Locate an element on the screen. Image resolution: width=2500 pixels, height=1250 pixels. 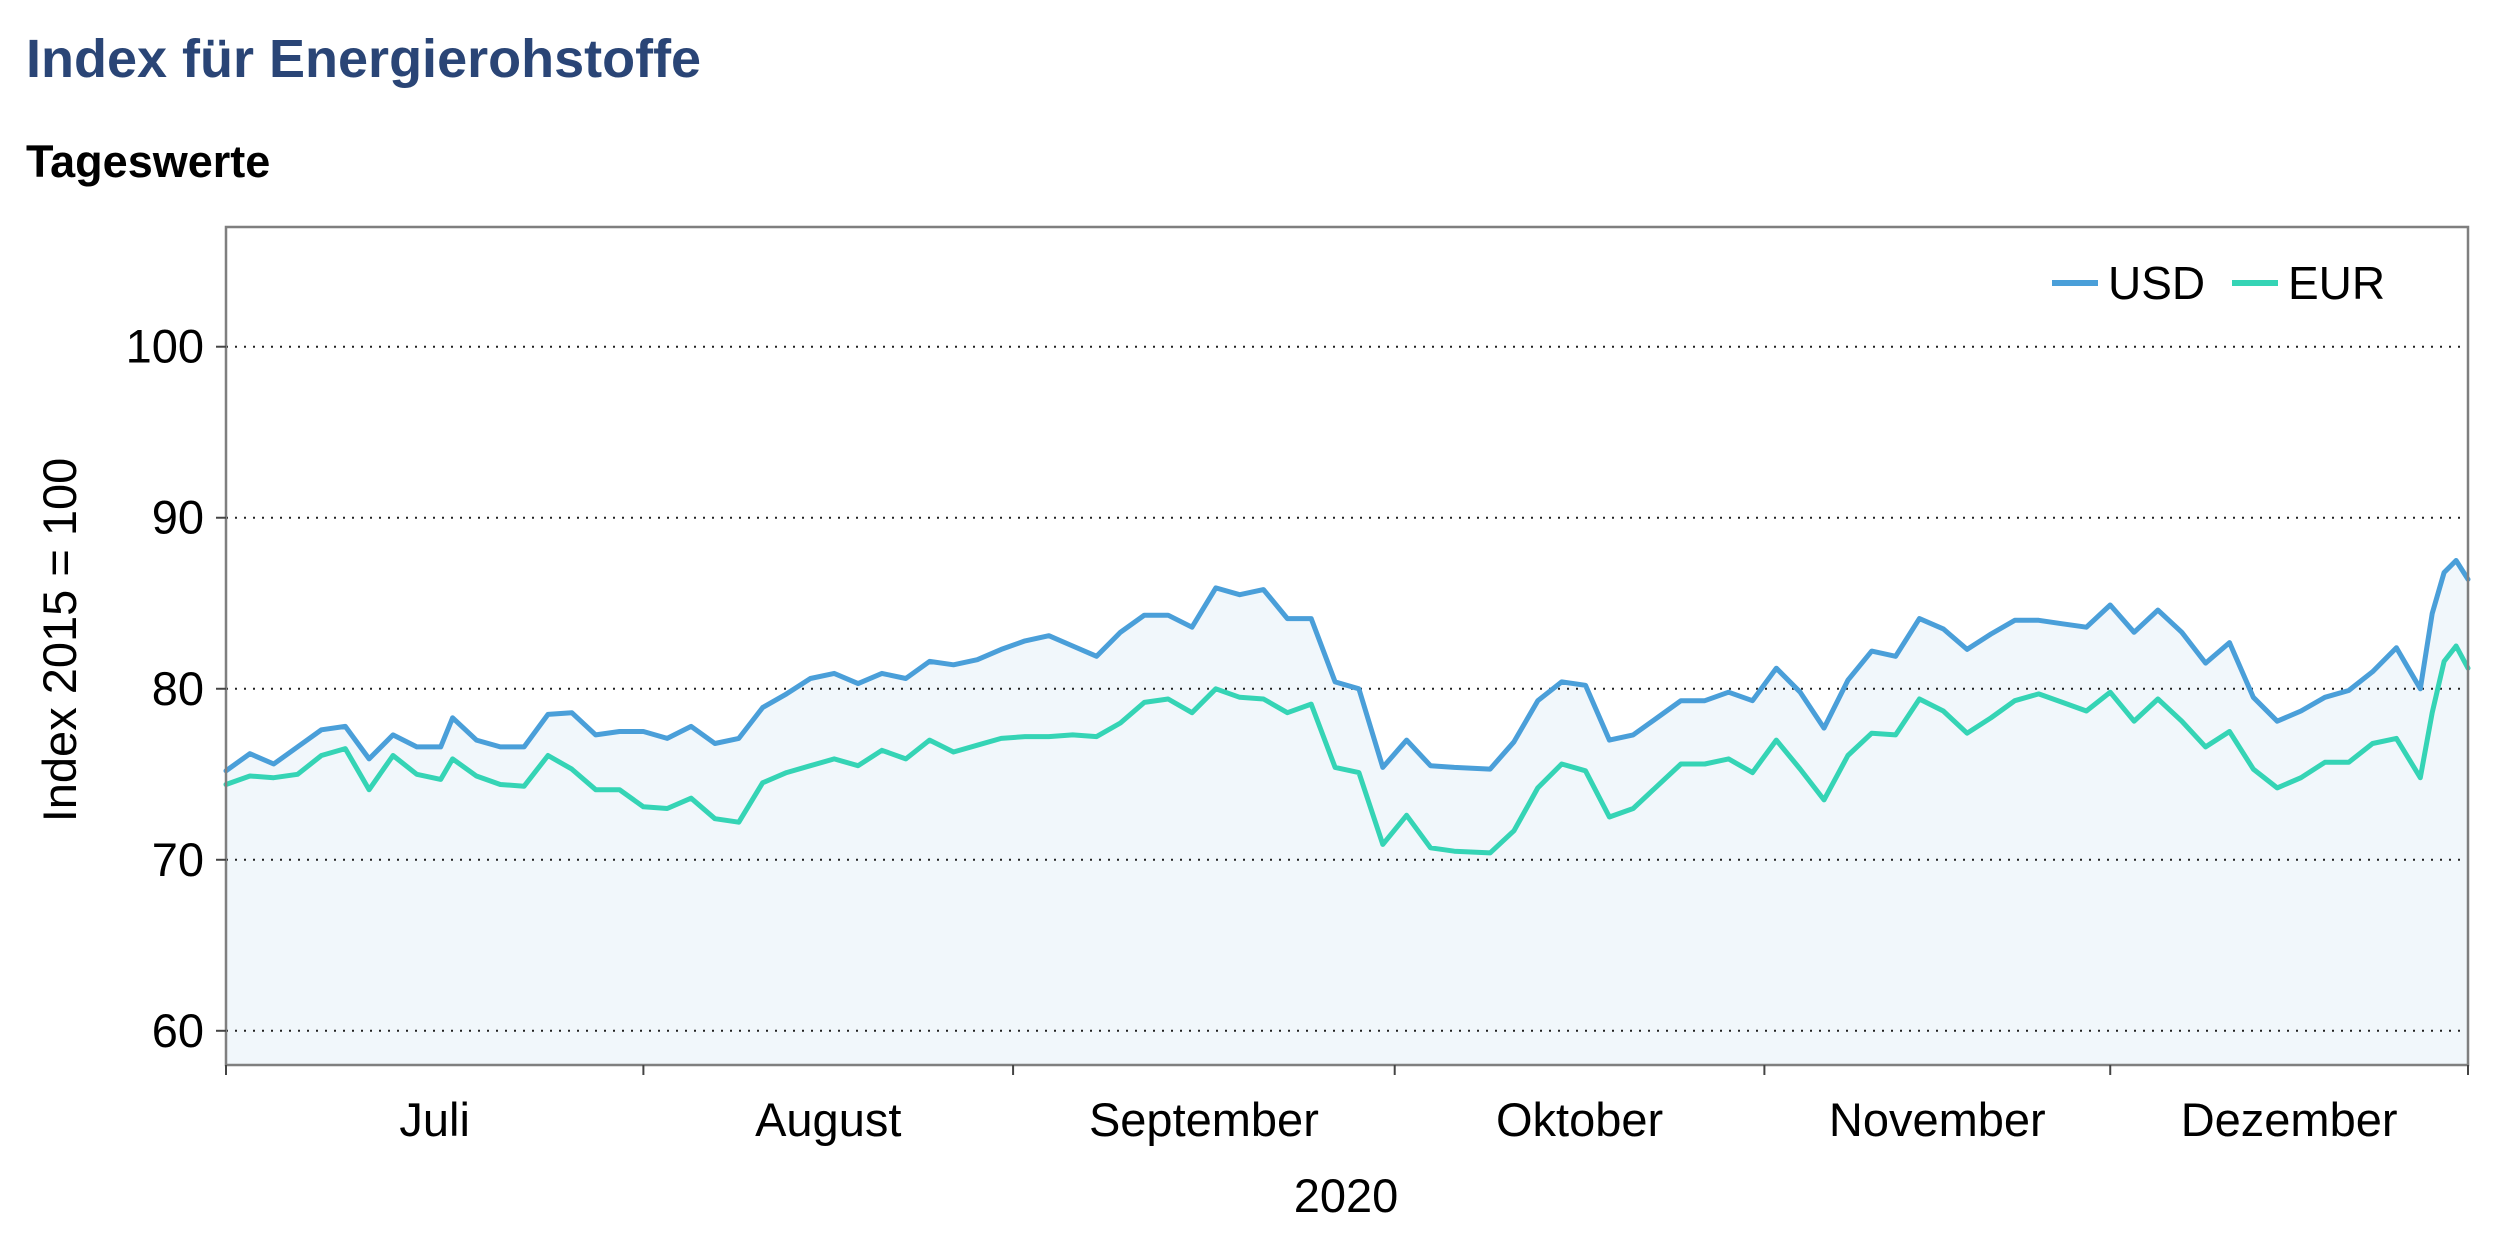
x-axis-label: 2020 is located at coordinates (1346, 1195).